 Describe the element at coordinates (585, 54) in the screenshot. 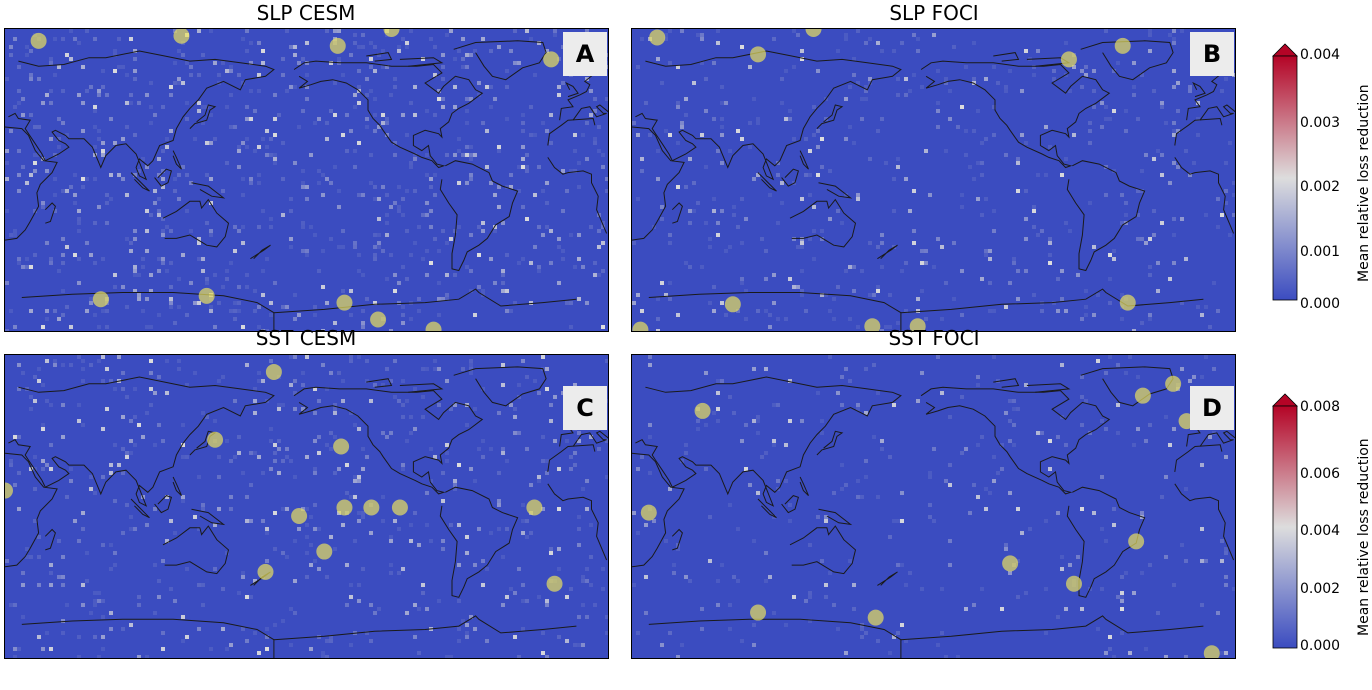

I see `panel-label-a: A` at that location.